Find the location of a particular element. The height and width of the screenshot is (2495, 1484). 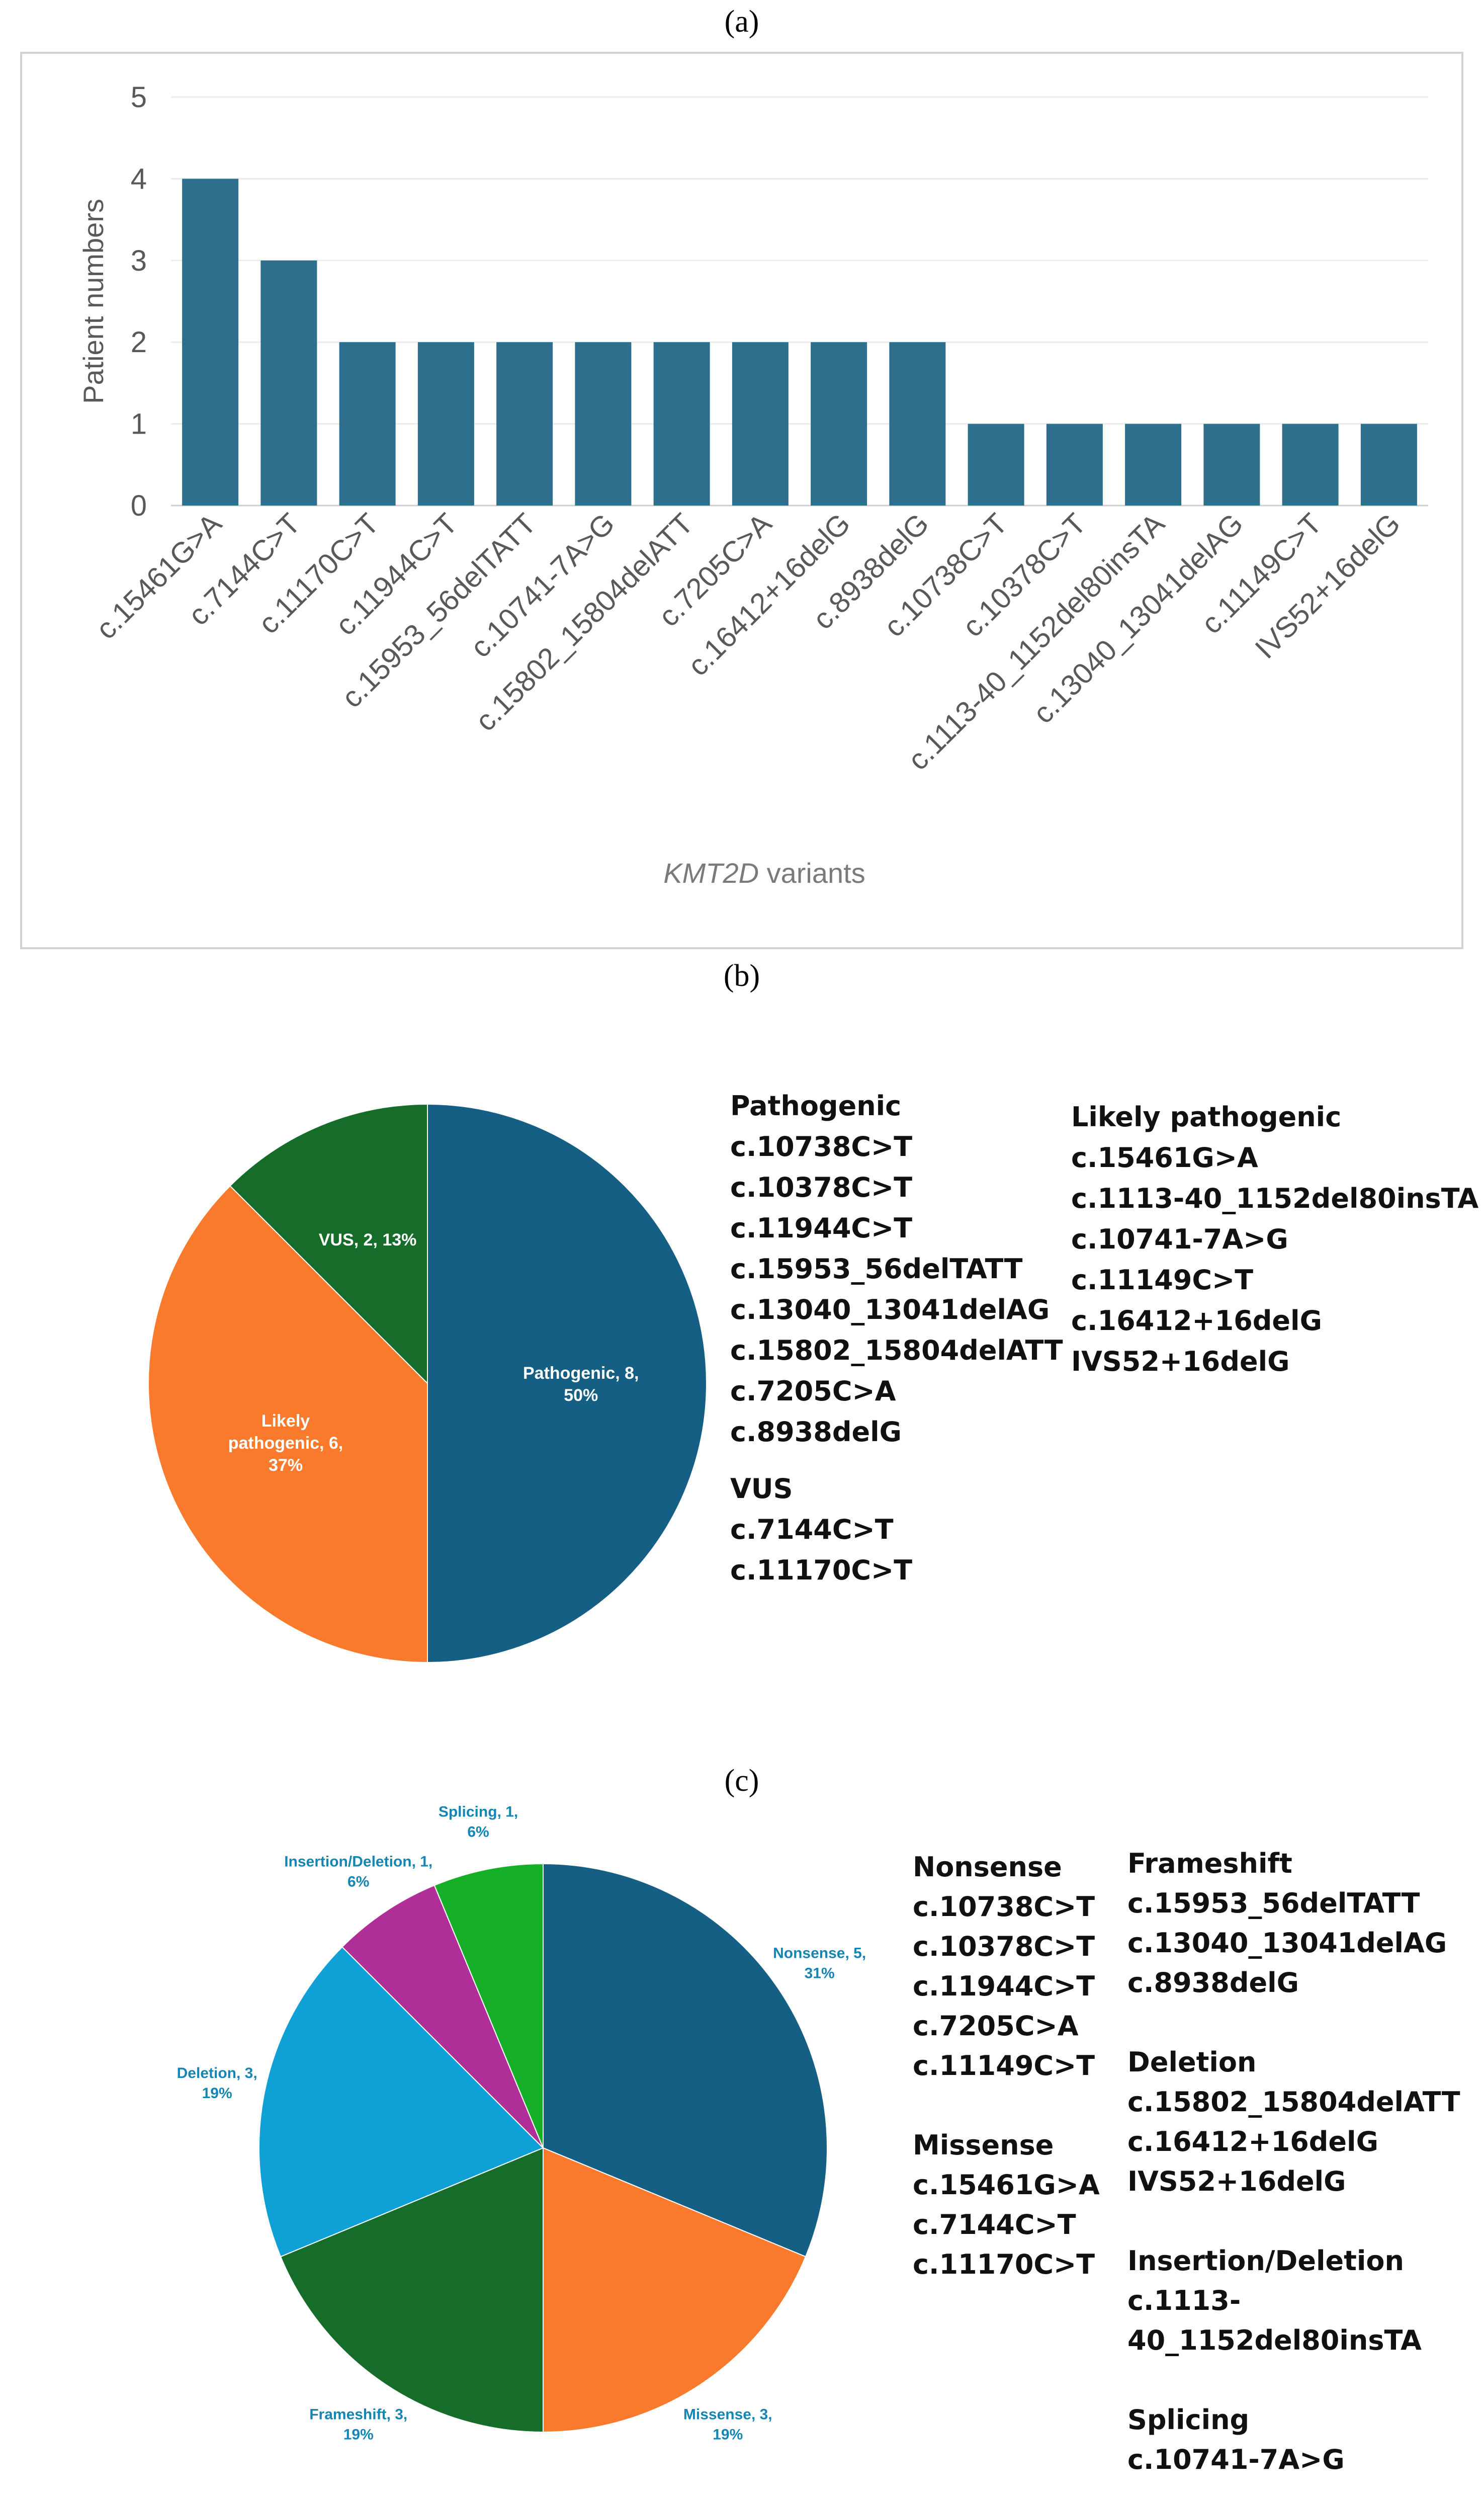

legend-item: c.10741-7A>G is located at coordinates (1179, 1239).